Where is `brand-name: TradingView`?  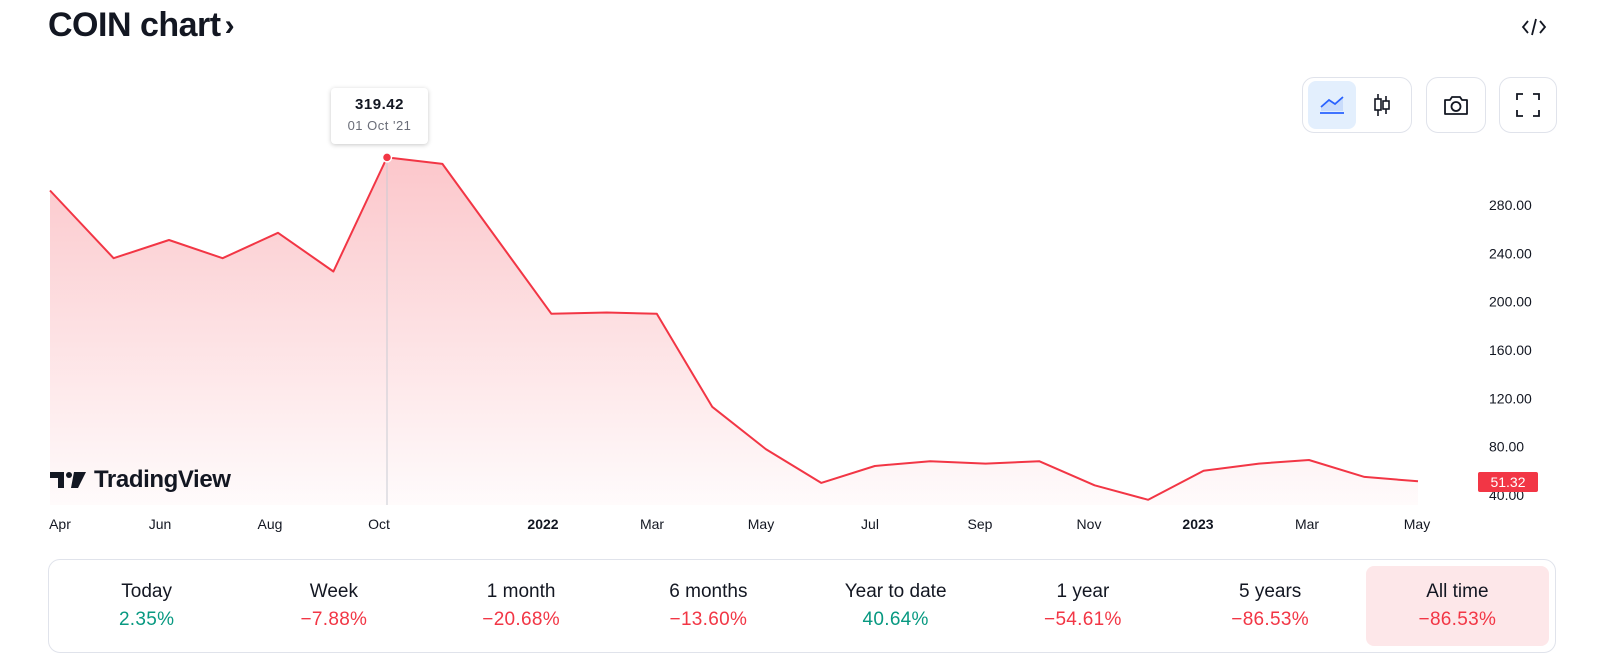 brand-name: TradingView is located at coordinates (162, 479).